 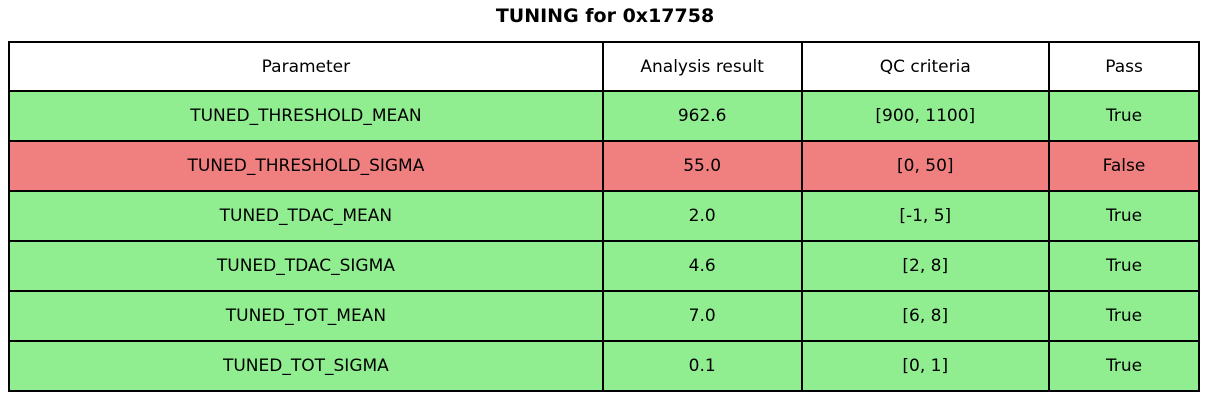 What do you see at coordinates (306, 166) in the screenshot?
I see `cell-parameter: TUNED_THRESHOLD_SIGMA` at bounding box center [306, 166].